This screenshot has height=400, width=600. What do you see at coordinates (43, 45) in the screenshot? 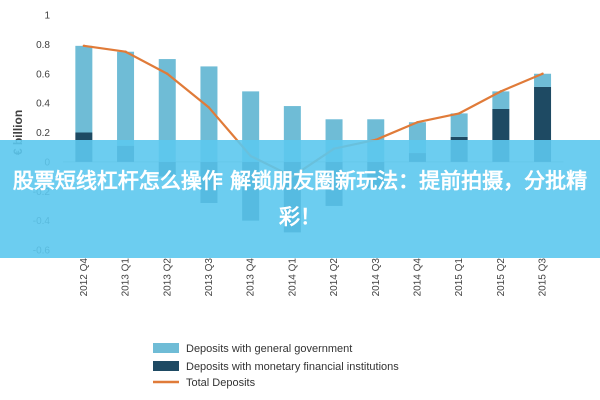
I see `y-tick-label: 0.8` at bounding box center [43, 45].